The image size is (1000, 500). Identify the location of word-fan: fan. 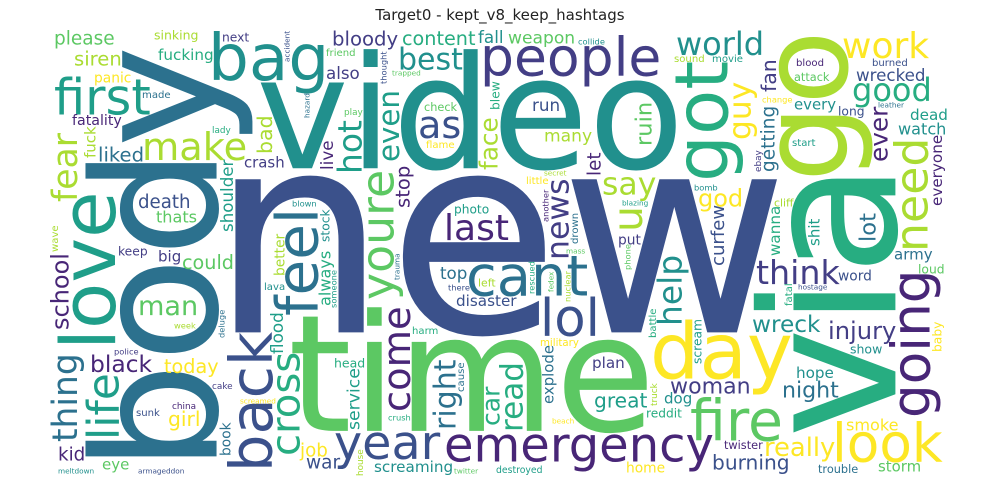
(769, 75).